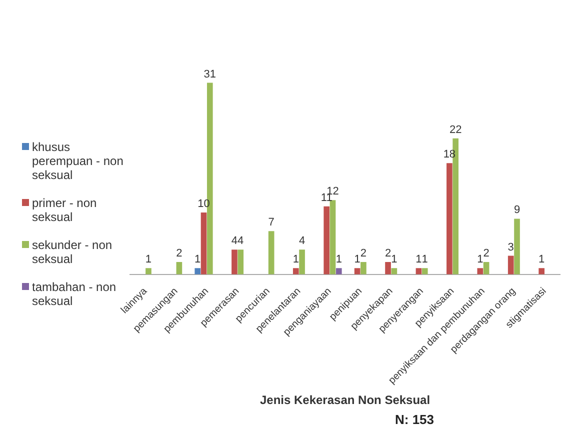  I want to click on data-label: 31, so click(210, 74).